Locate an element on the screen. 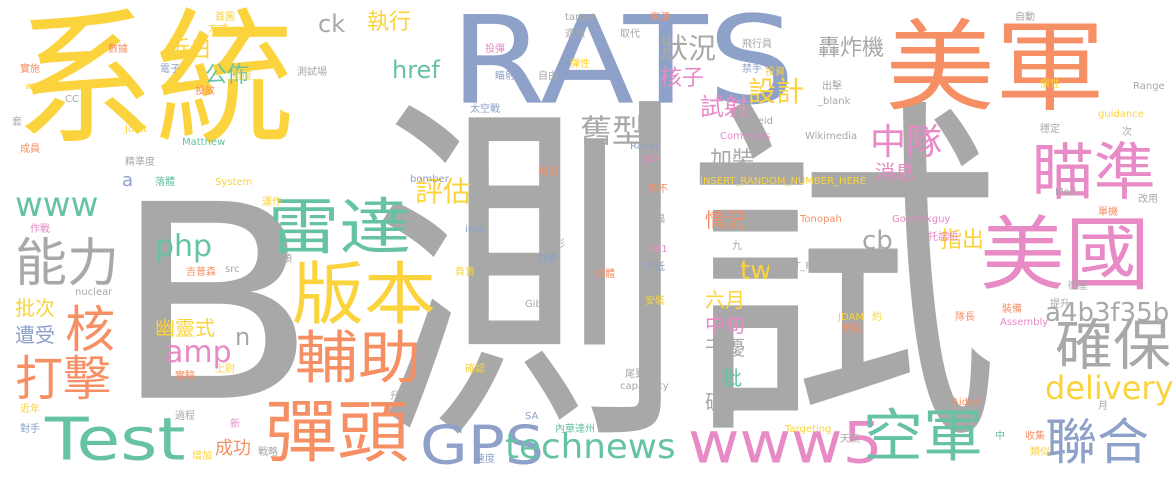  word-zhongxun: 中旬 is located at coordinates (725, 325).